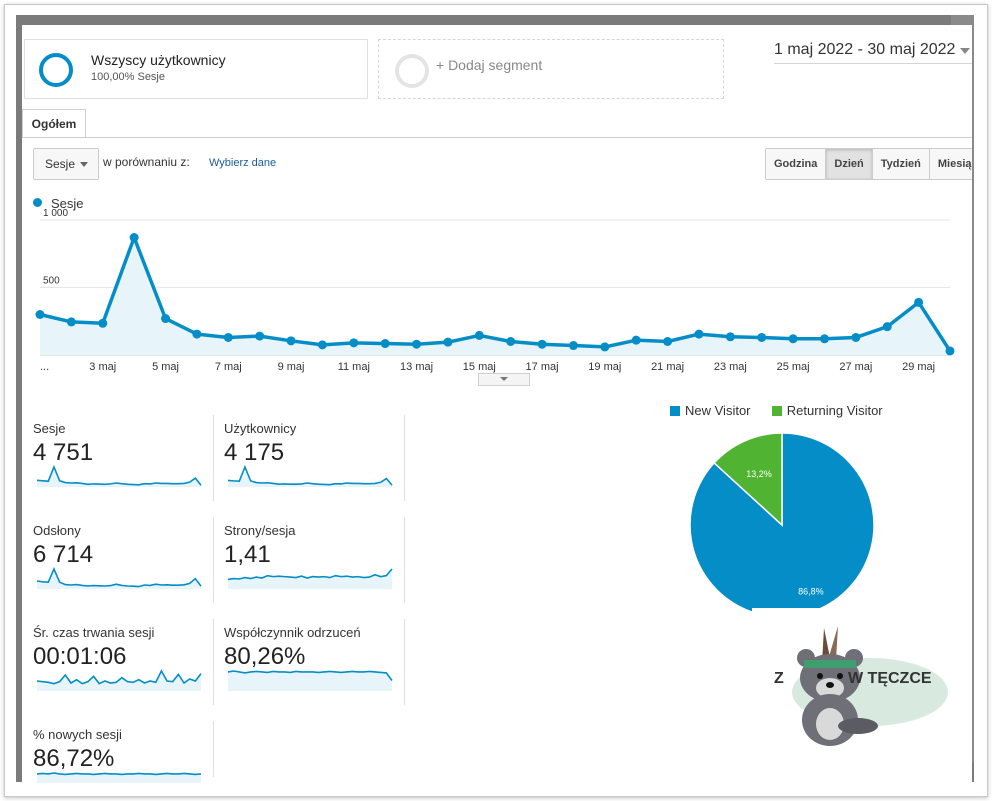 Image resolution: width=992 pixels, height=801 pixels. Describe the element at coordinates (260, 530) in the screenshot. I see `scorecard-name: Strony/sesja` at that location.